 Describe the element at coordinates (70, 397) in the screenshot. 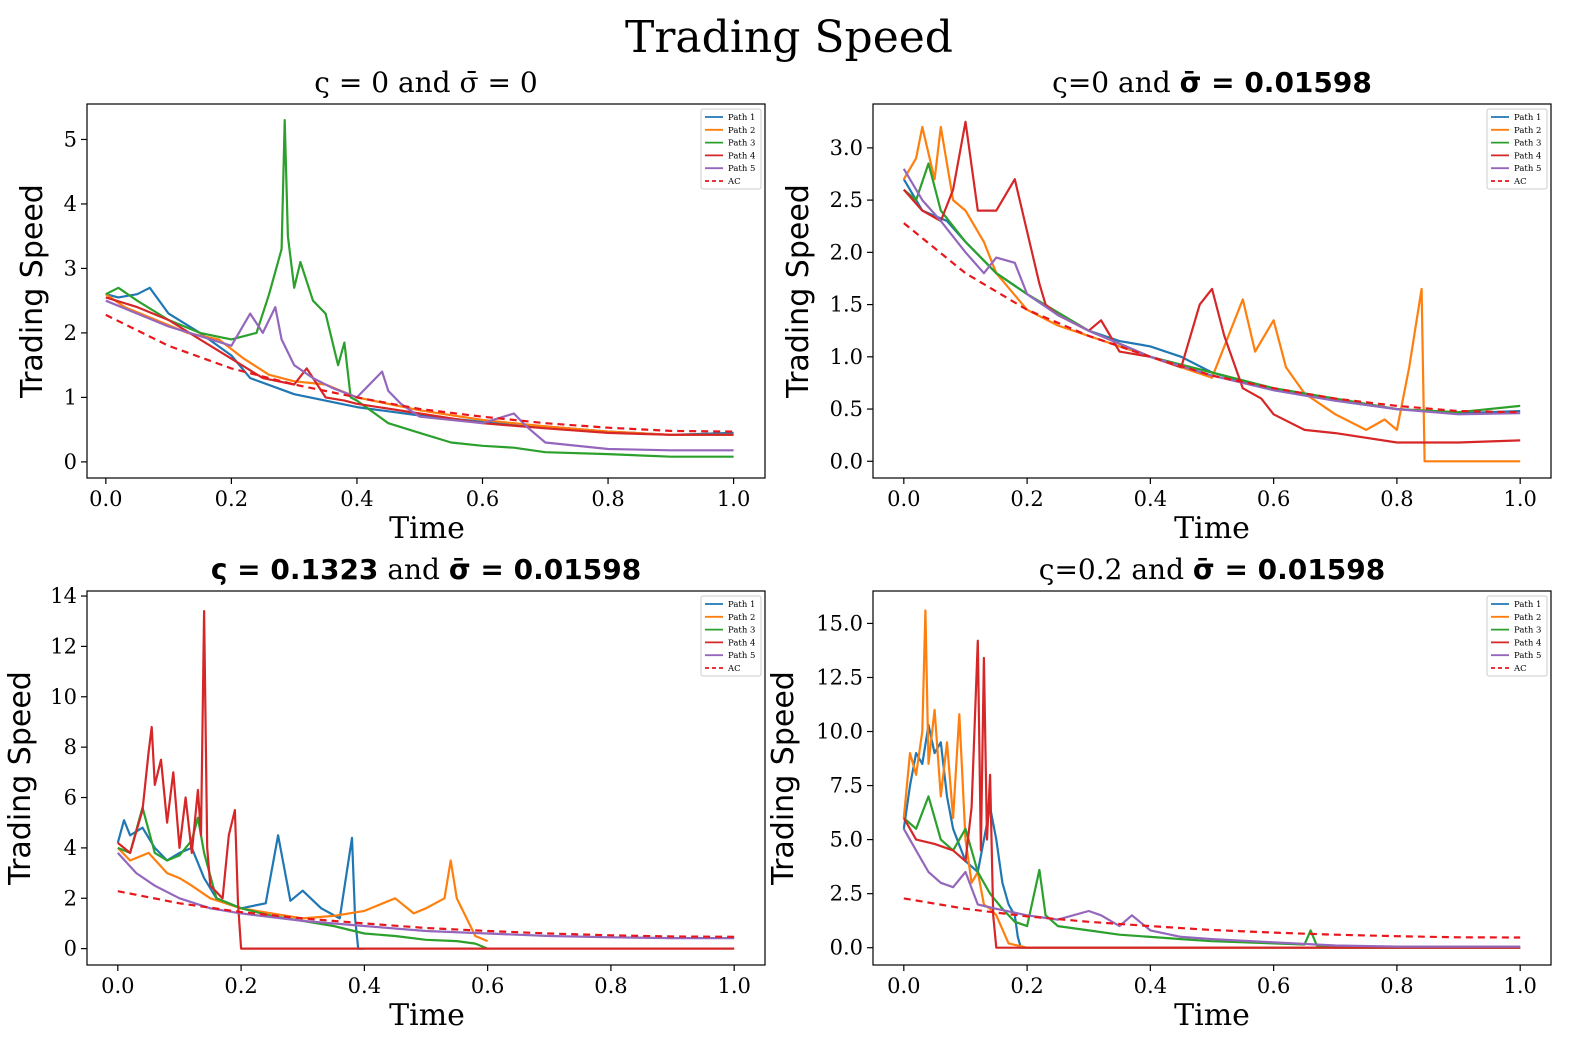

I see `y-tick-label: 1` at that location.